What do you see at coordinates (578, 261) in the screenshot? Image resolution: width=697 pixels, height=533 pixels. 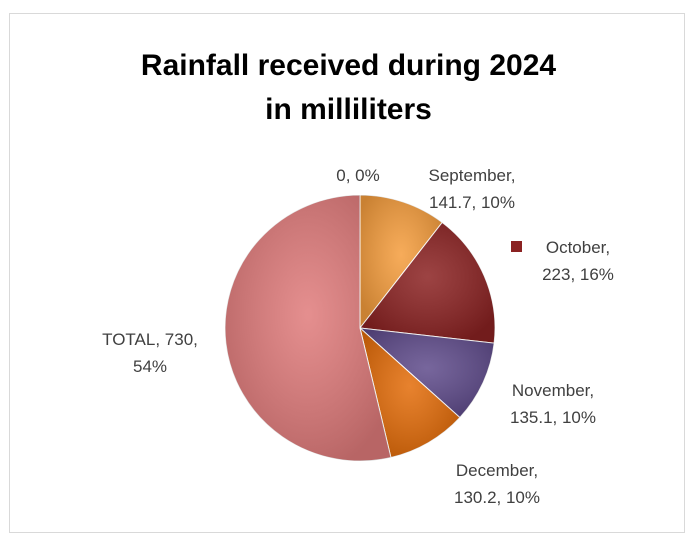 I see `data-label-october: October, 223, 16%` at bounding box center [578, 261].